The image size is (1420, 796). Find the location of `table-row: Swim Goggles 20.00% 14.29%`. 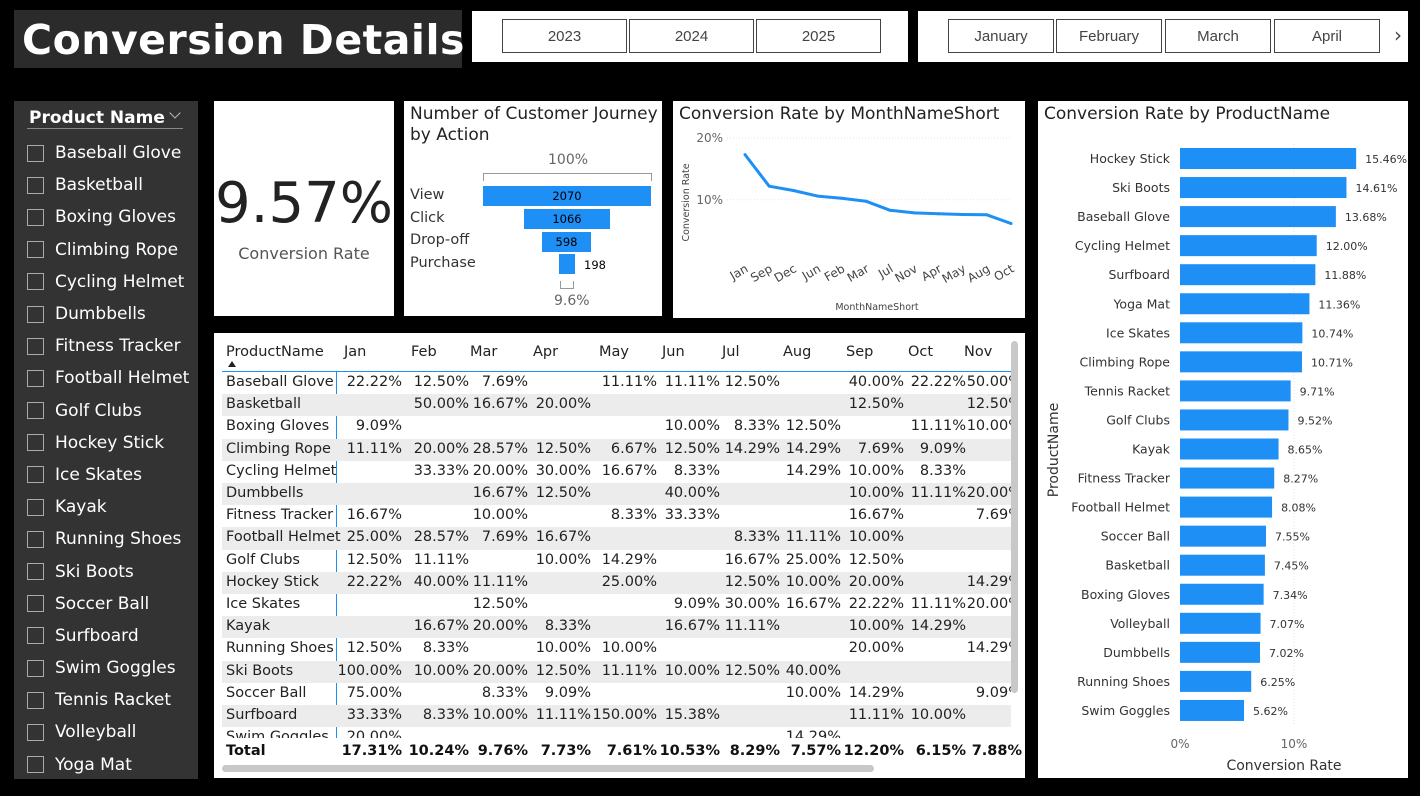

table-row: Swim Goggles 20.00% 14.29% is located at coordinates (616, 732).